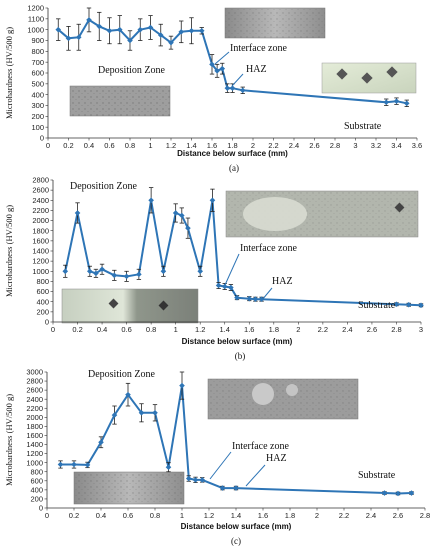 The image size is (433, 550). Describe the element at coordinates (155, 515) in the screenshot. I see `x-tick-label: 0.8` at that location.